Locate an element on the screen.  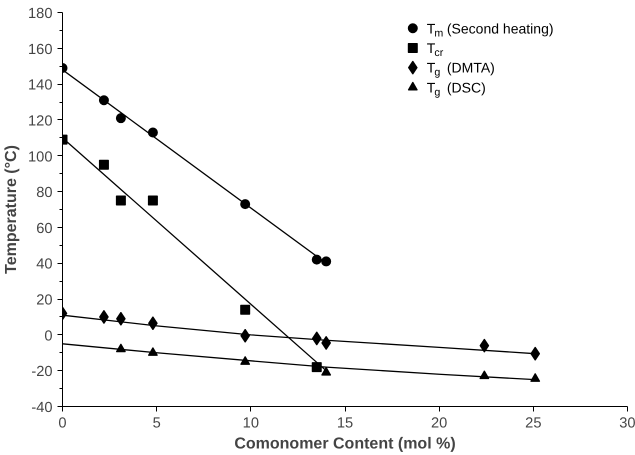
x-axis-title: Comonomer Content (mol %) is located at coordinates (345, 444).